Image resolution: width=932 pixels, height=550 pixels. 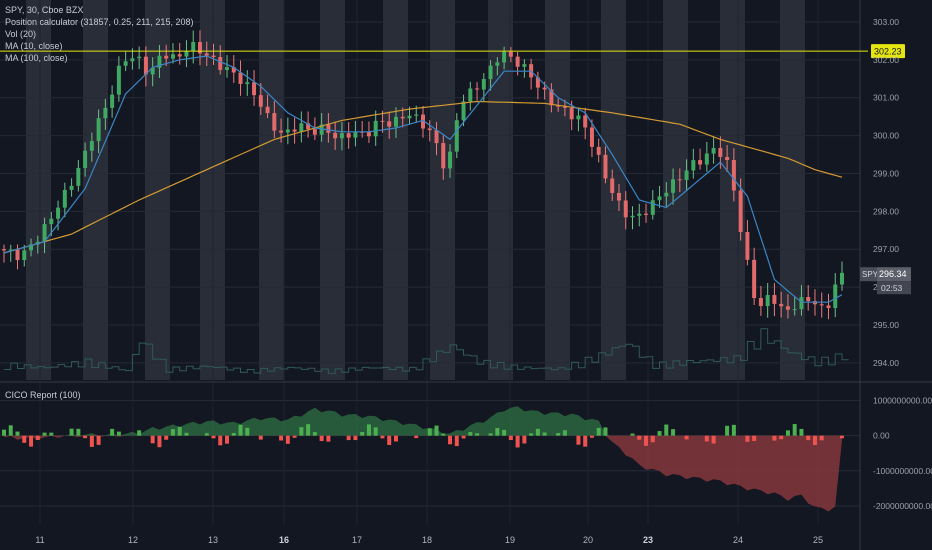 What do you see at coordinates (427, 540) in the screenshot?
I see `time-axis-tick: 18` at bounding box center [427, 540].